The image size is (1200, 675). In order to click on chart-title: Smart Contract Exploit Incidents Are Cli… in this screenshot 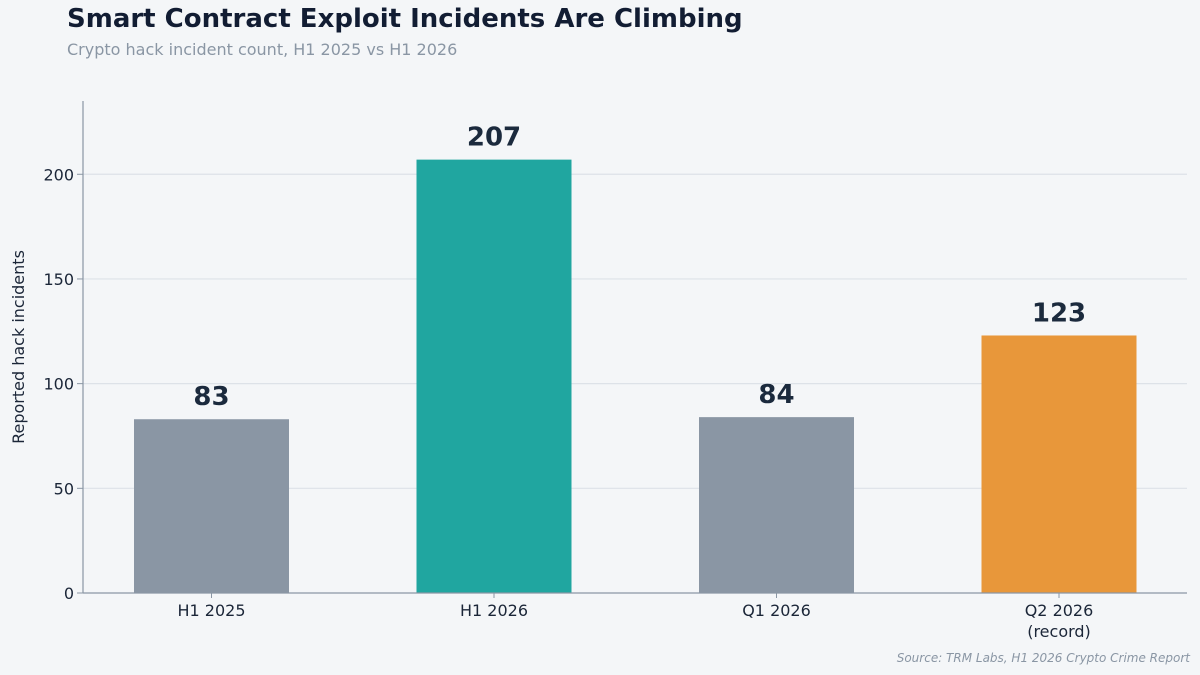, I will do `click(405, 19)`.